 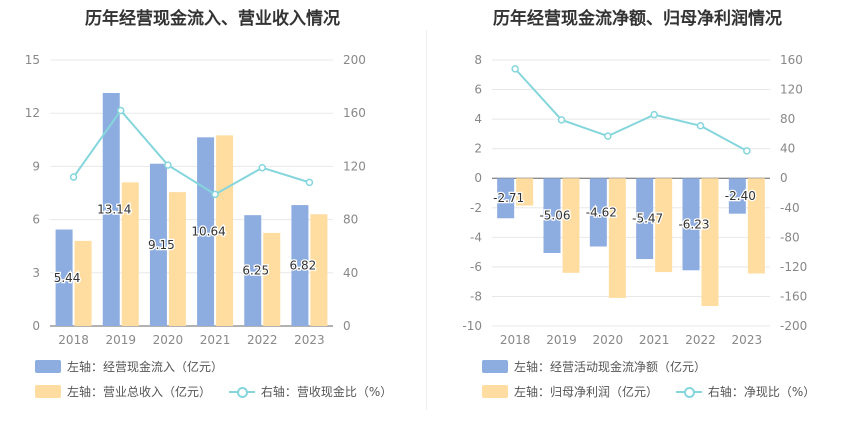 I want to click on legend-item-line: 右轴：净现比（%）, so click(x=745, y=391).